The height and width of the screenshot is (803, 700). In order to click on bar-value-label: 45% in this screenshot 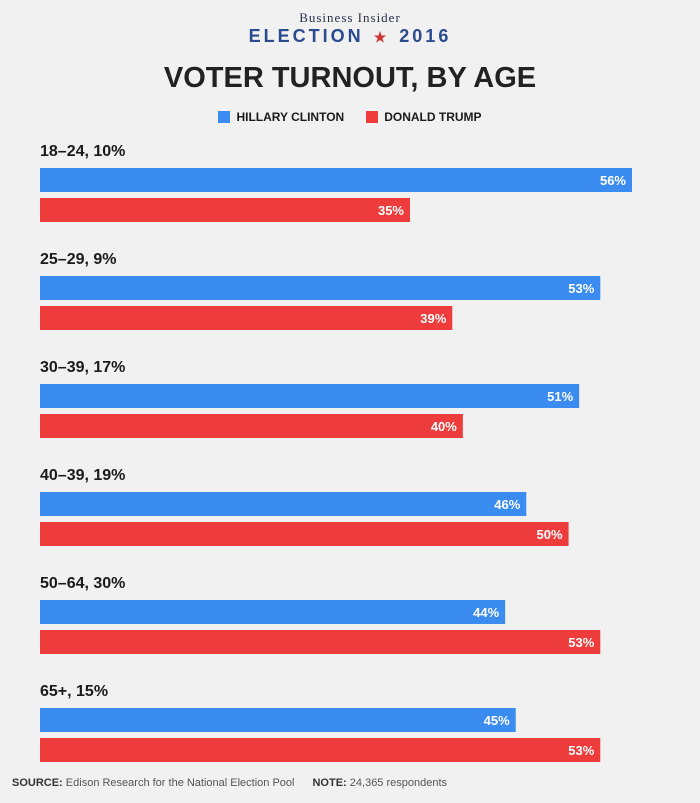, I will do `click(497, 720)`.